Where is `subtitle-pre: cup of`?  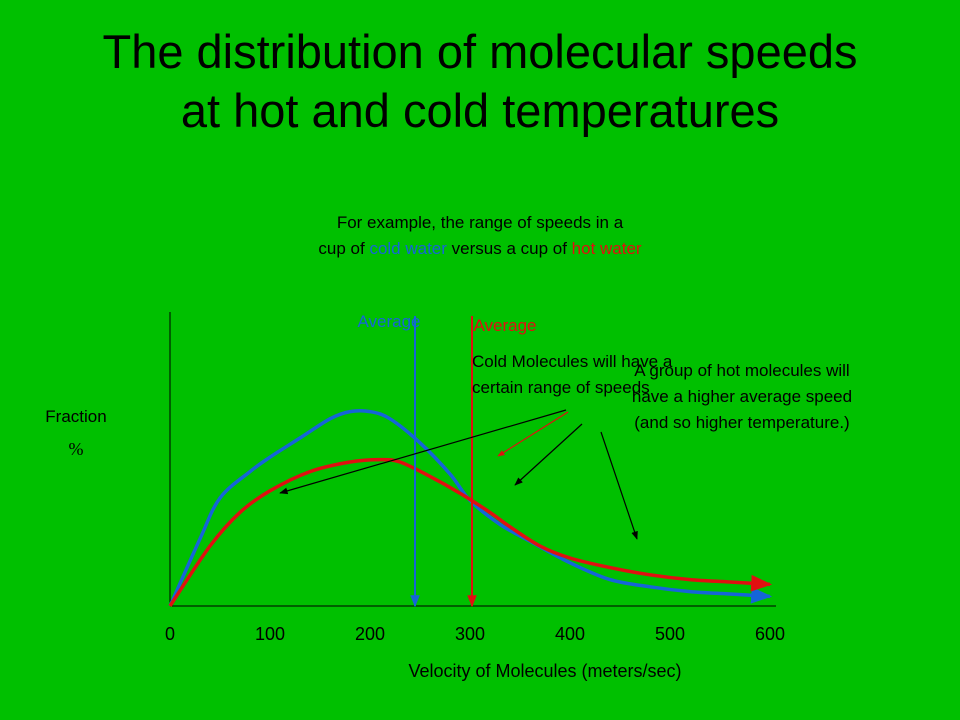
subtitle-pre: cup of is located at coordinates (344, 248).